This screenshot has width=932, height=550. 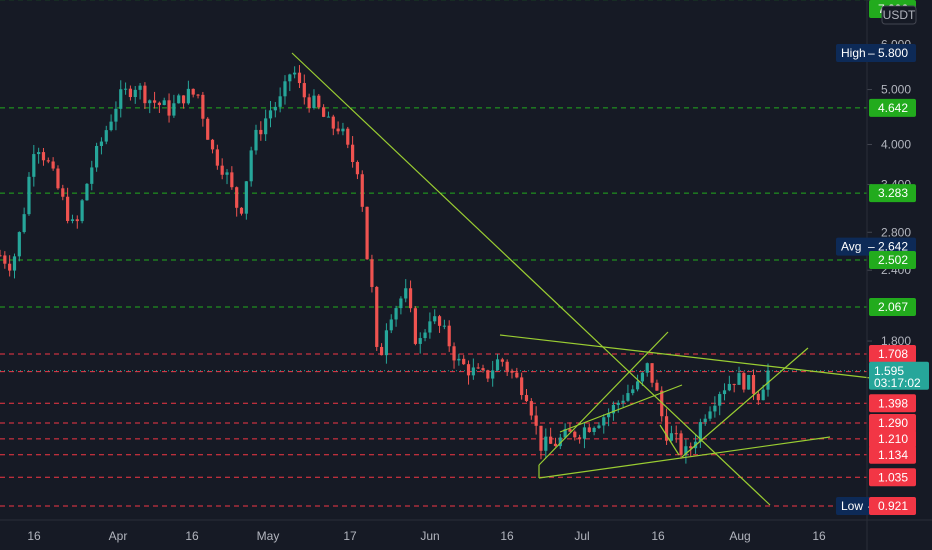 What do you see at coordinates (268, 536) in the screenshot?
I see `x-tick-label: May` at bounding box center [268, 536].